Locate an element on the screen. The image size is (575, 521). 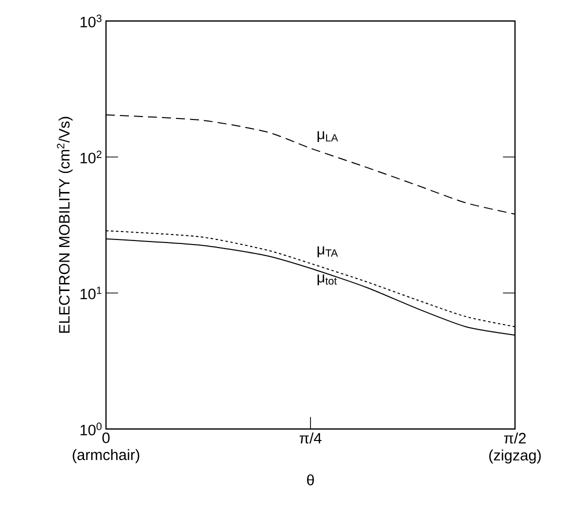
y-tick-label: 10$^{1}$ is located at coordinates (91, 293).